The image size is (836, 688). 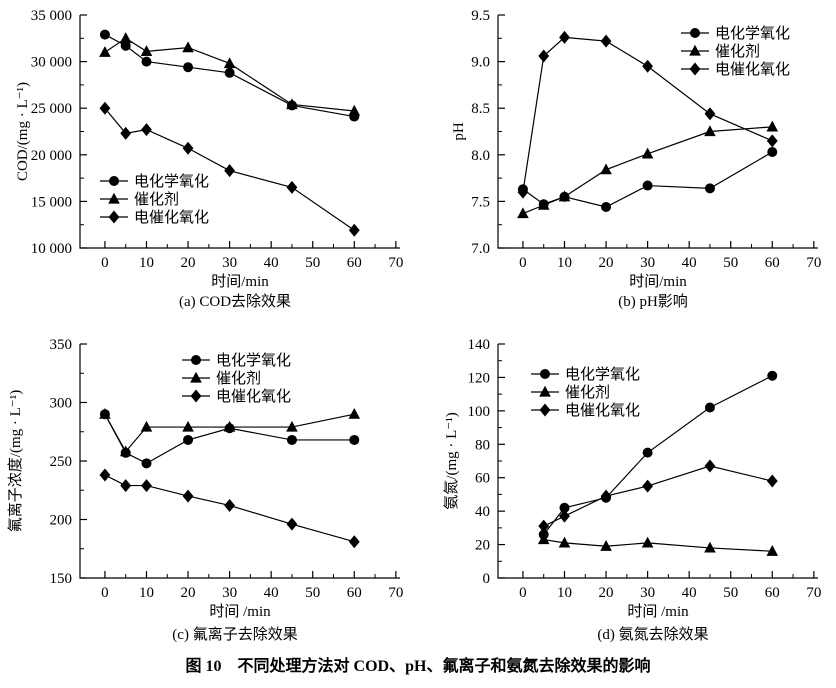 What do you see at coordinates (61, 579) in the screenshot?
I see `svg-text: 150` at bounding box center [61, 579].